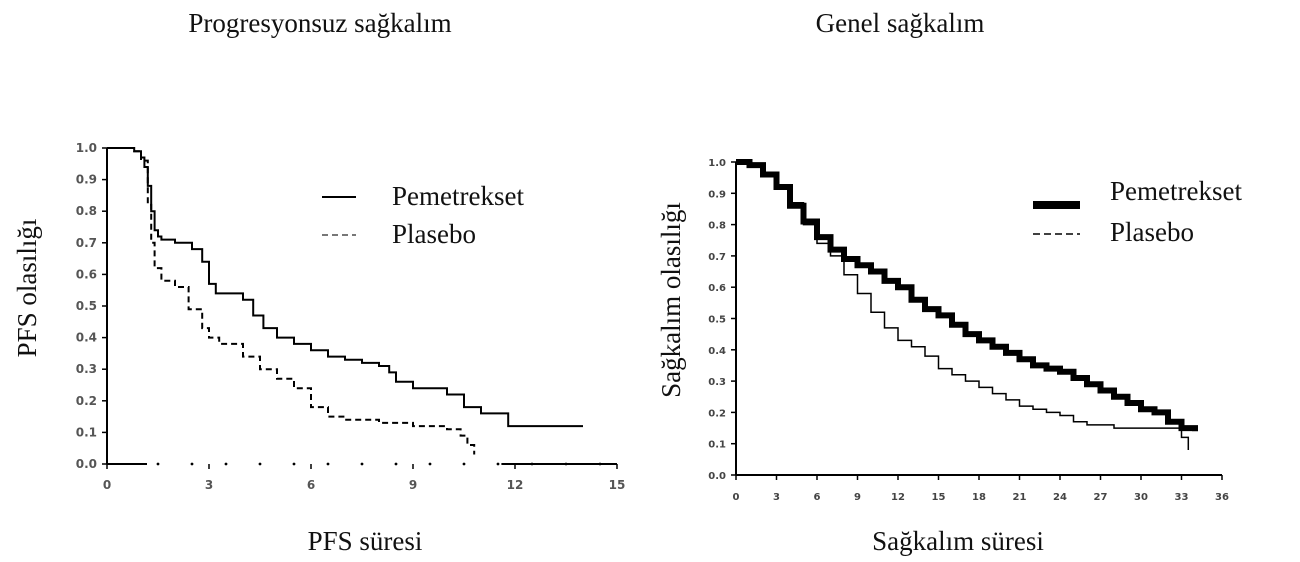 The height and width of the screenshot is (562, 1300). I want to click on os-x-tick-label: 0, so click(736, 497).